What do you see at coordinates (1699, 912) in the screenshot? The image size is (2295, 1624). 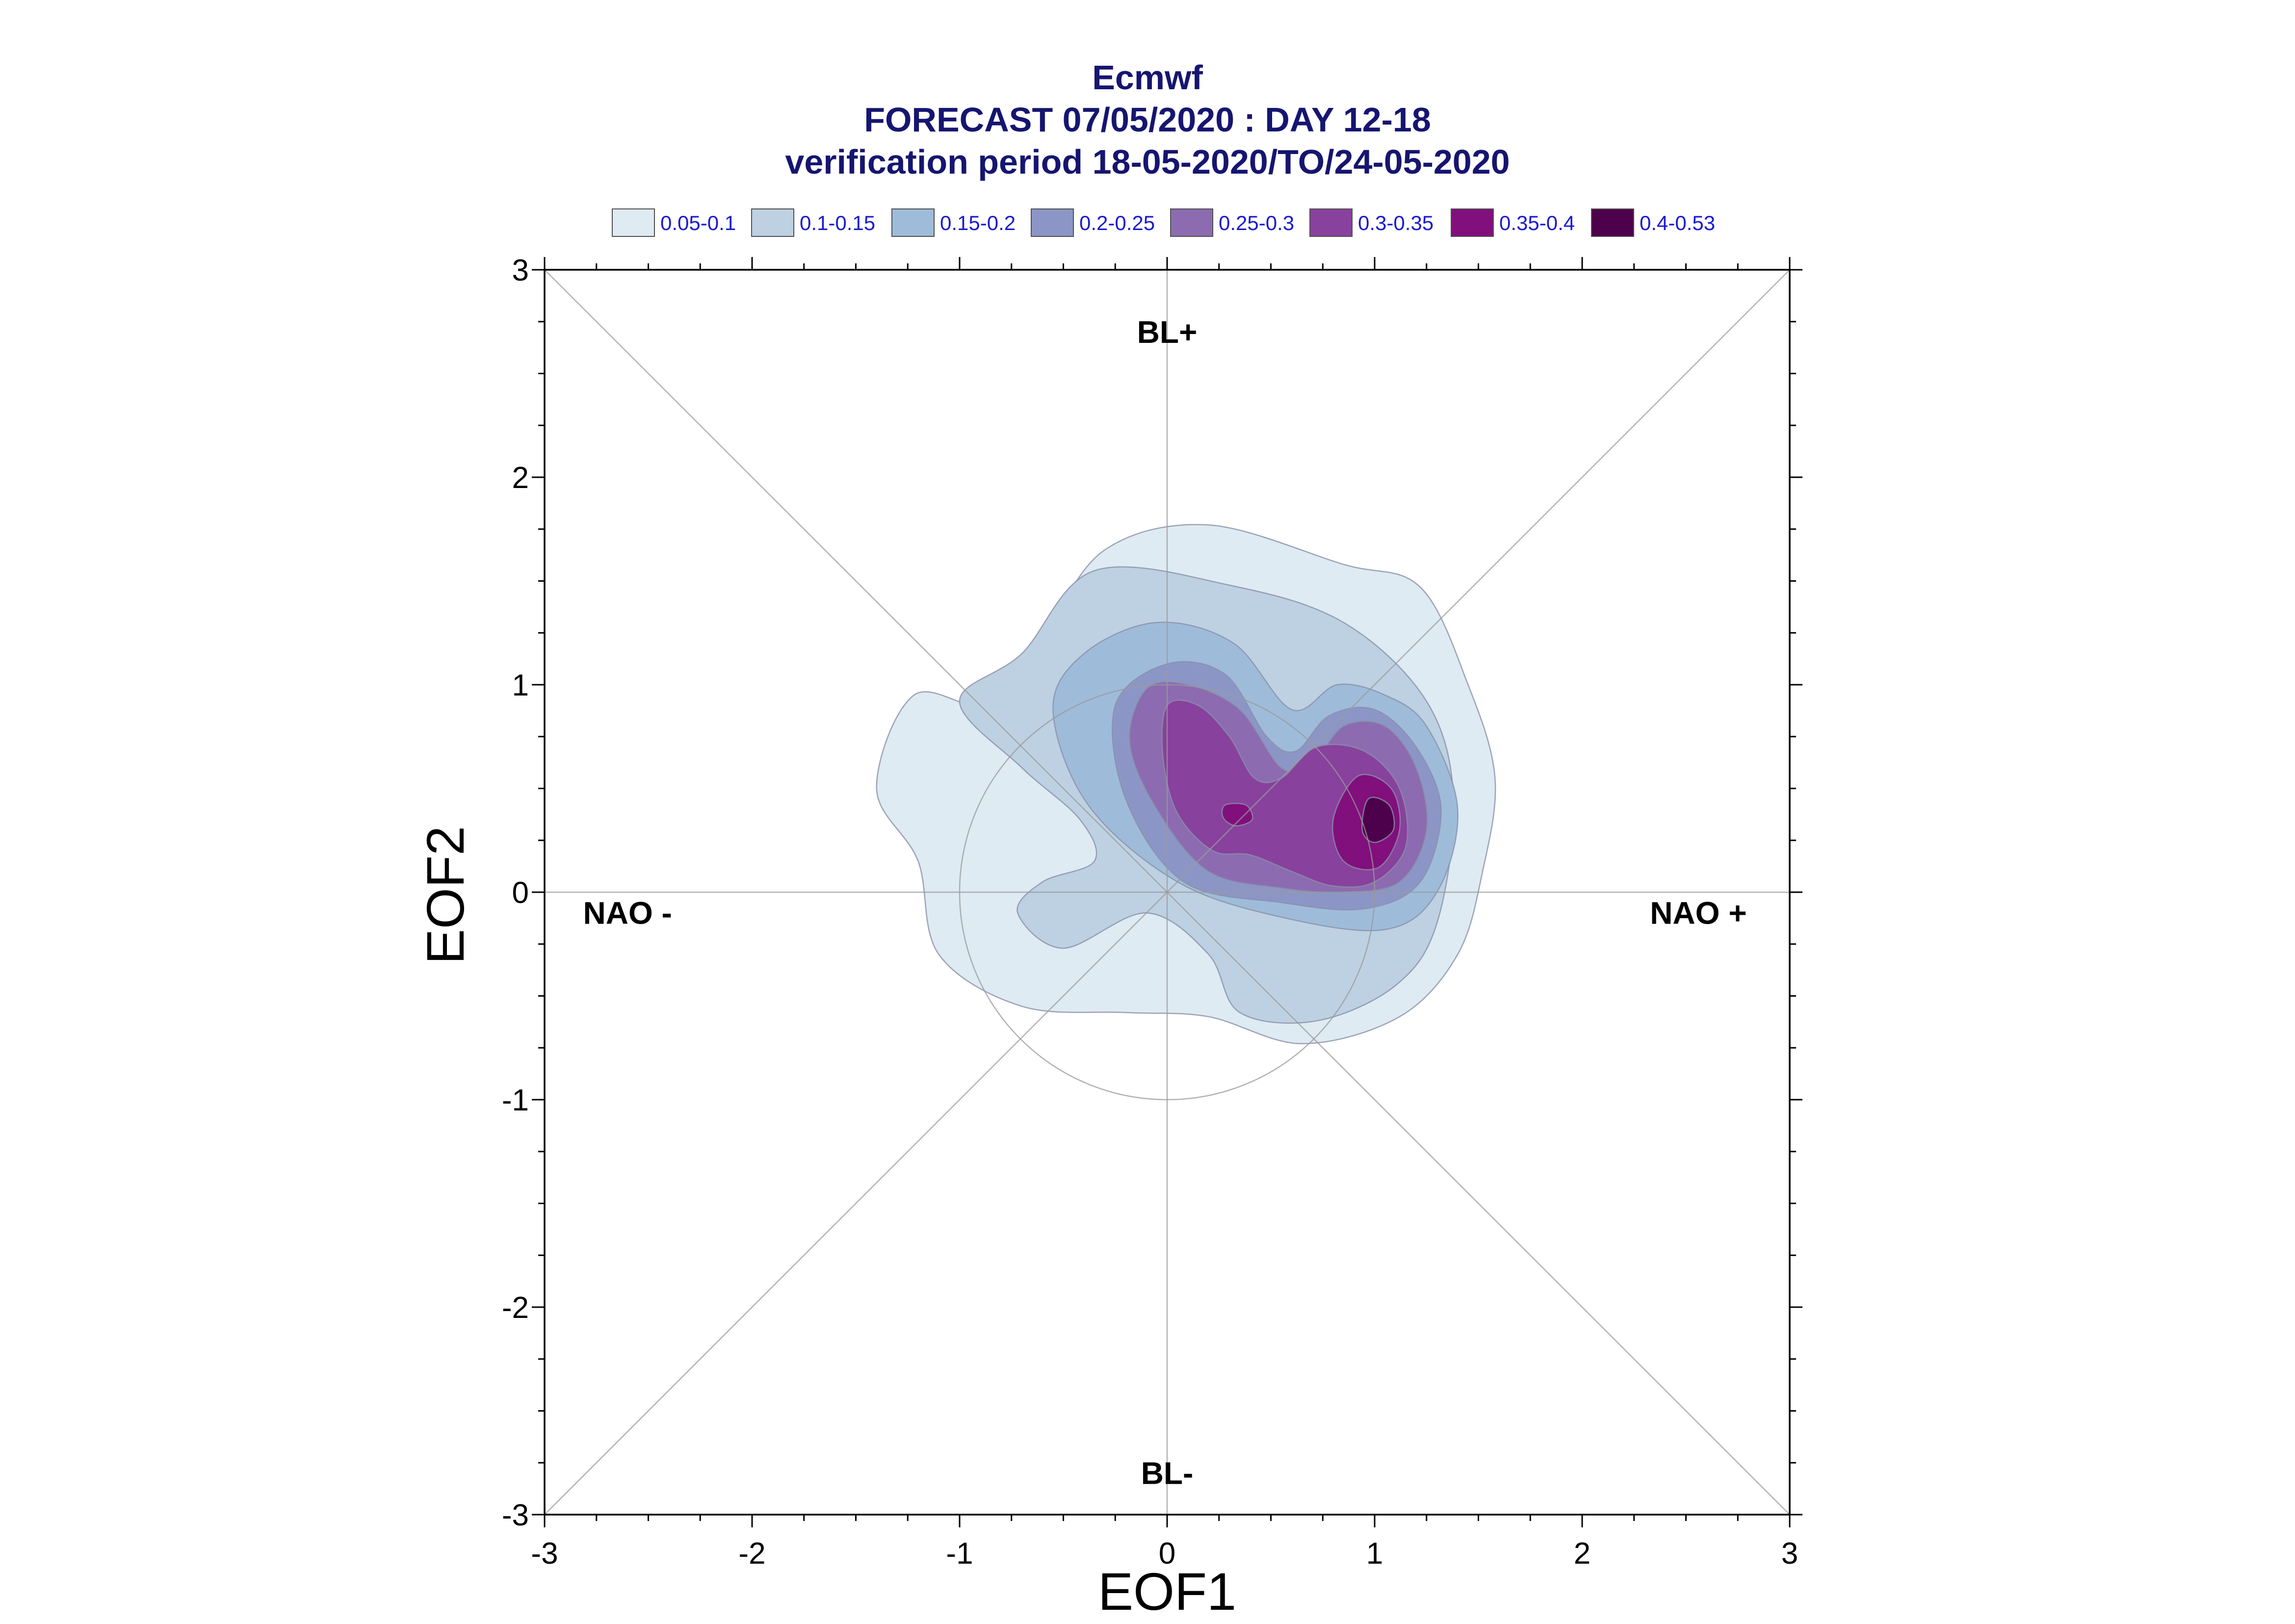 I see `regime-label: NAO +` at bounding box center [1699, 912].